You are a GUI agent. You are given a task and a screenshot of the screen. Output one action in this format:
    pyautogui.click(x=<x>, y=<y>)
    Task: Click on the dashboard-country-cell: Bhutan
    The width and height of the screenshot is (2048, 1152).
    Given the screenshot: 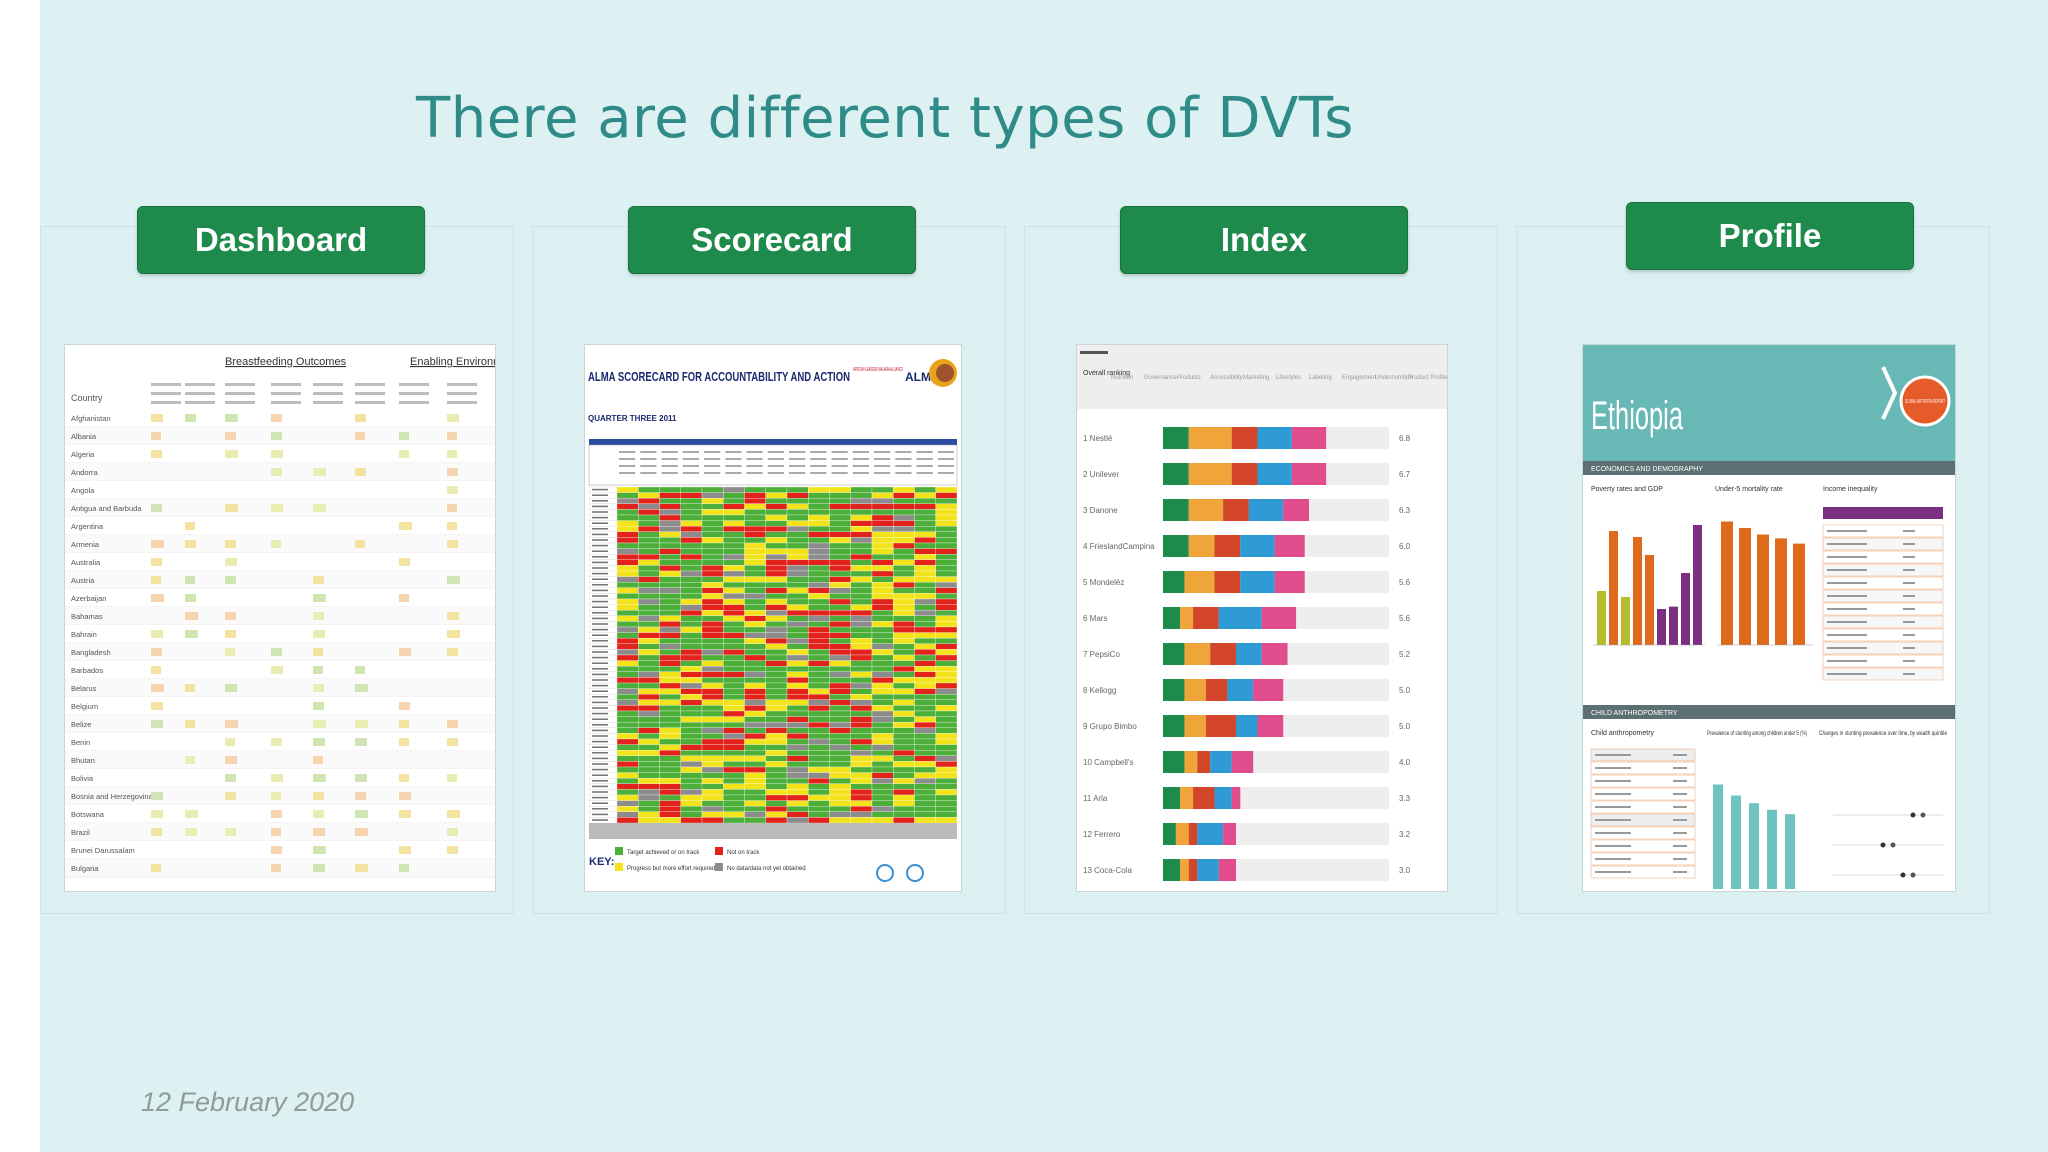 What is the action you would take?
    pyautogui.click(x=83, y=760)
    